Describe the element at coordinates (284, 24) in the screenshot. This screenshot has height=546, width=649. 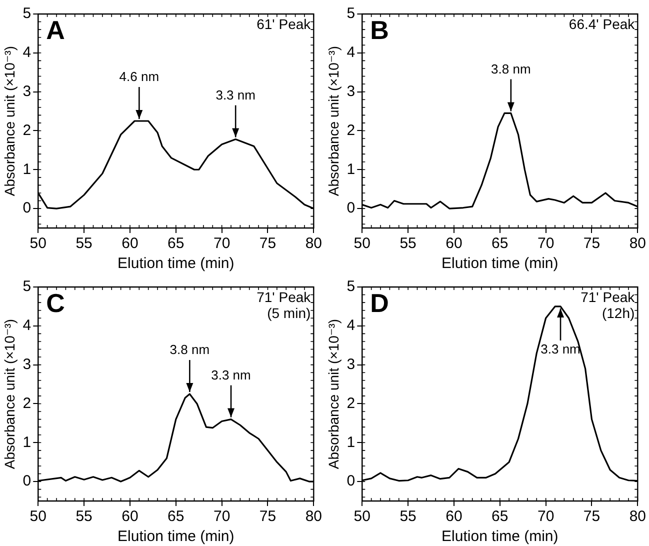
I see `annotation: 61' Peak` at that location.